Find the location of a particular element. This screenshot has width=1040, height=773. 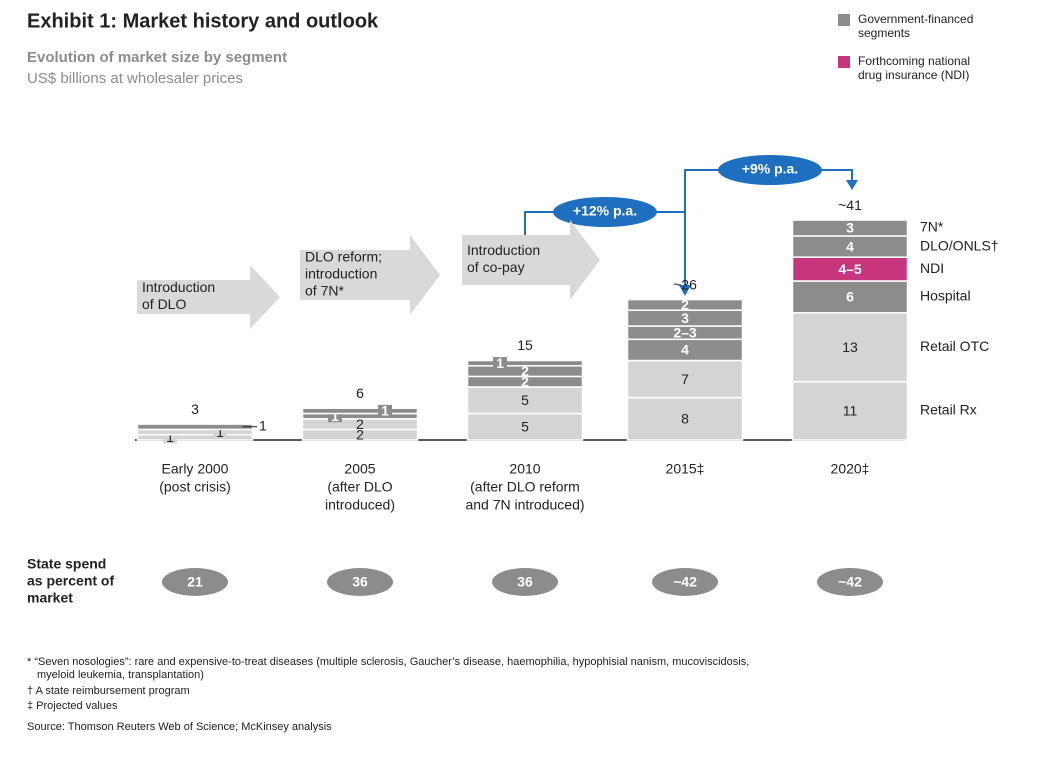

state-spend-label: market is located at coordinates (50, 598).